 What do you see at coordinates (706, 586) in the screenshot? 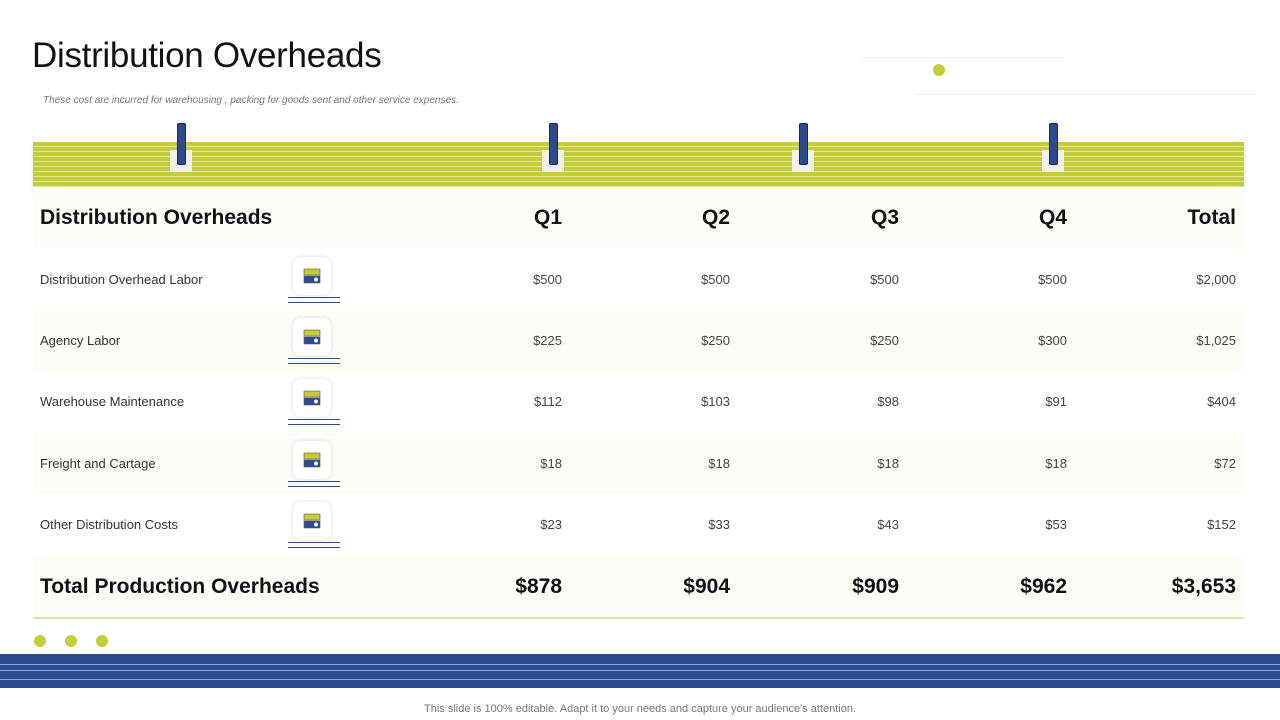
I see `cell-value: $904` at bounding box center [706, 586].